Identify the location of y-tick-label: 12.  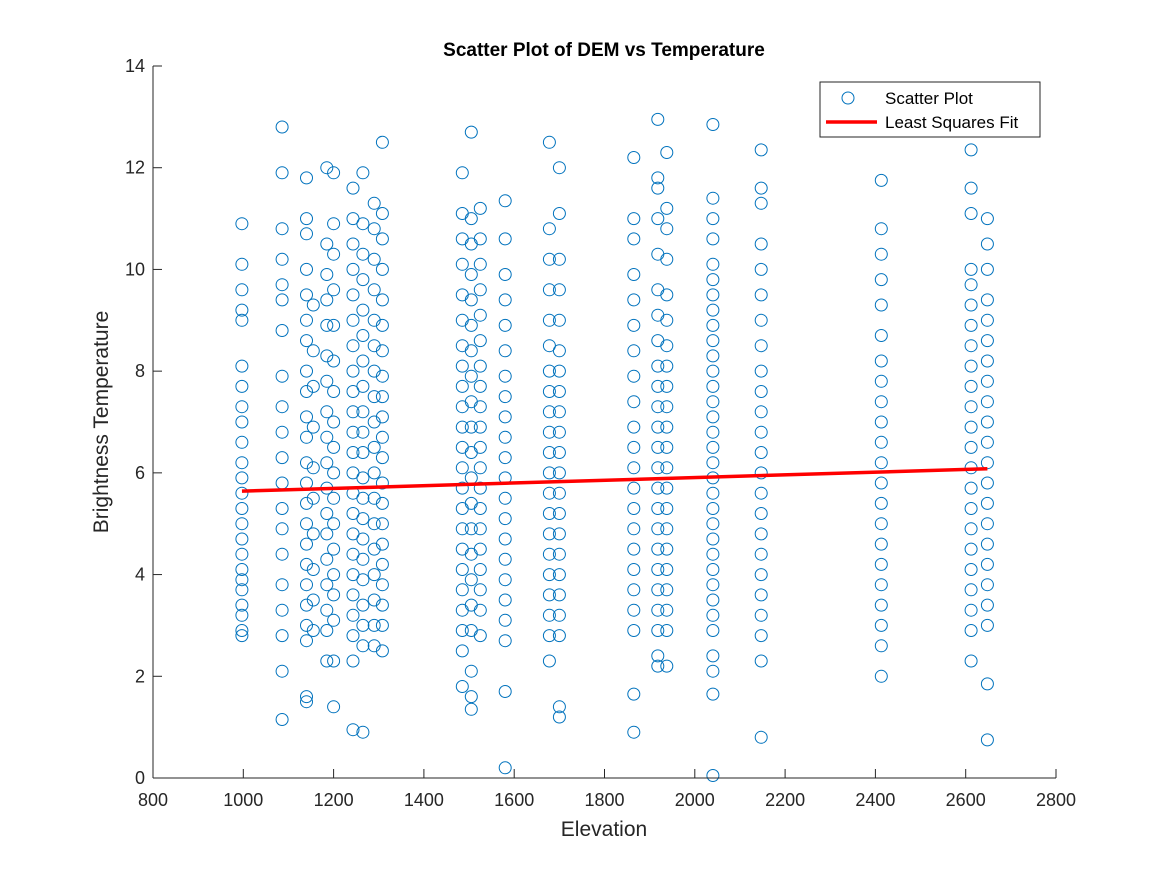
(135, 168).